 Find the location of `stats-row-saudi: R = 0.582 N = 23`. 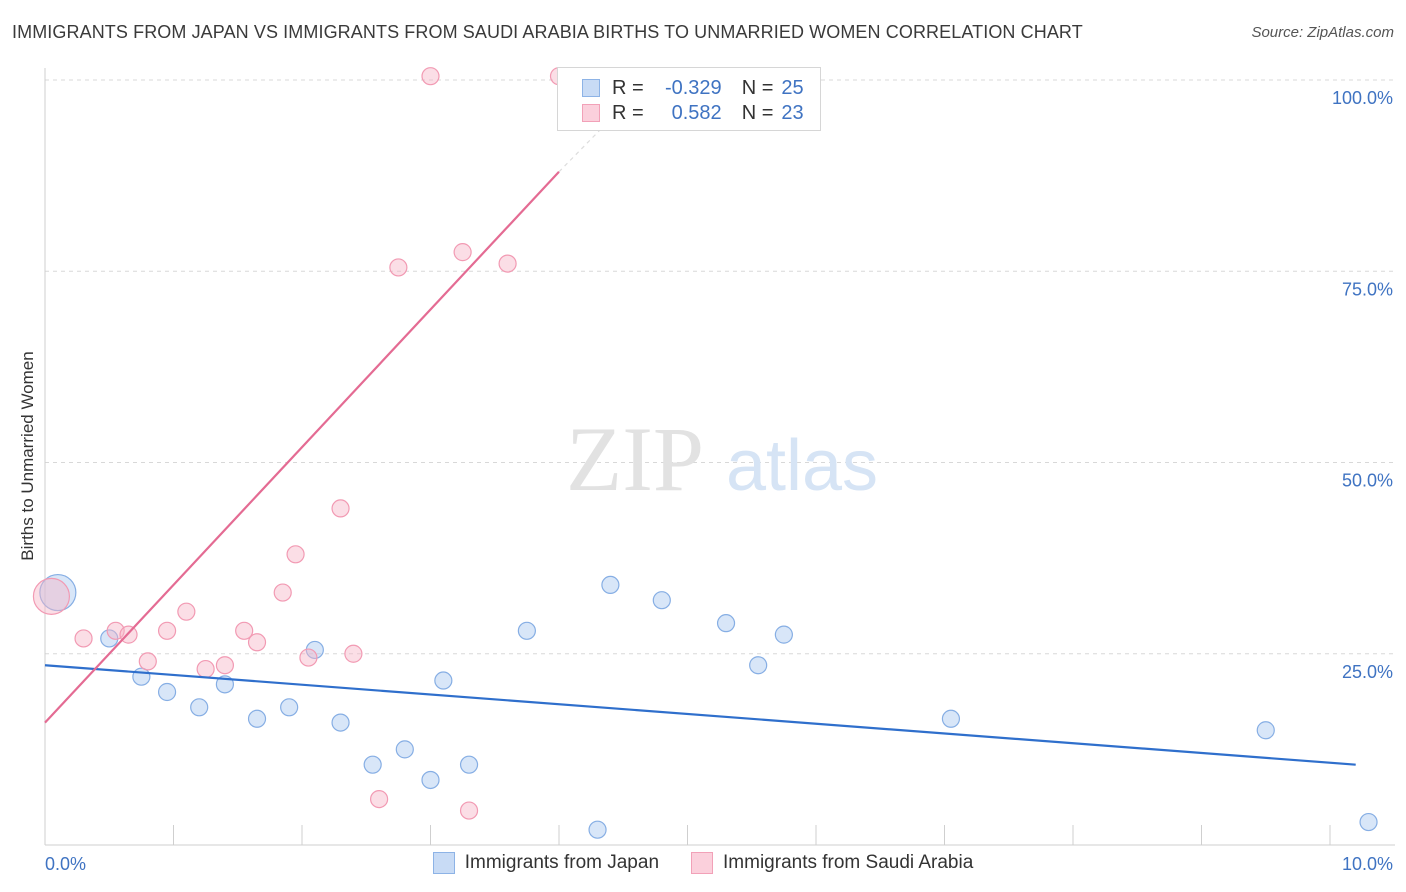

stats-row-saudi: R = 0.582 N = 23 is located at coordinates (693, 113).